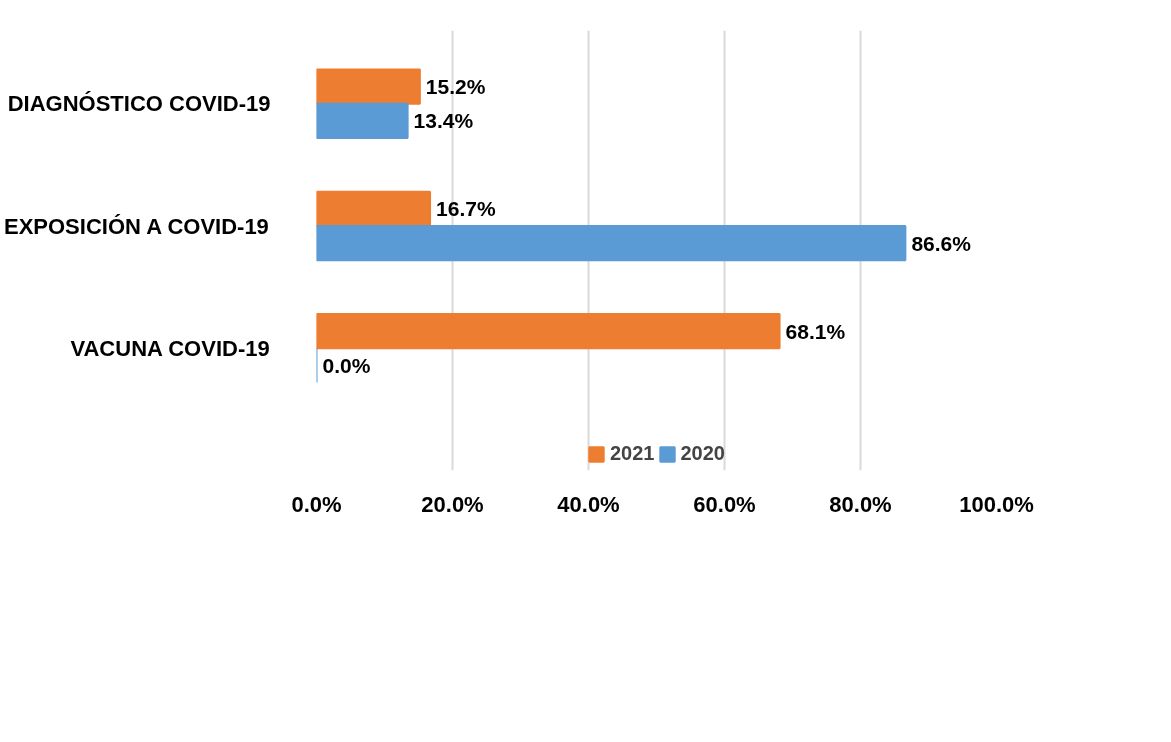 The image size is (1171, 742). Describe the element at coordinates (452, 504) in the screenshot. I see `x-tick-label: 20.0%` at that location.